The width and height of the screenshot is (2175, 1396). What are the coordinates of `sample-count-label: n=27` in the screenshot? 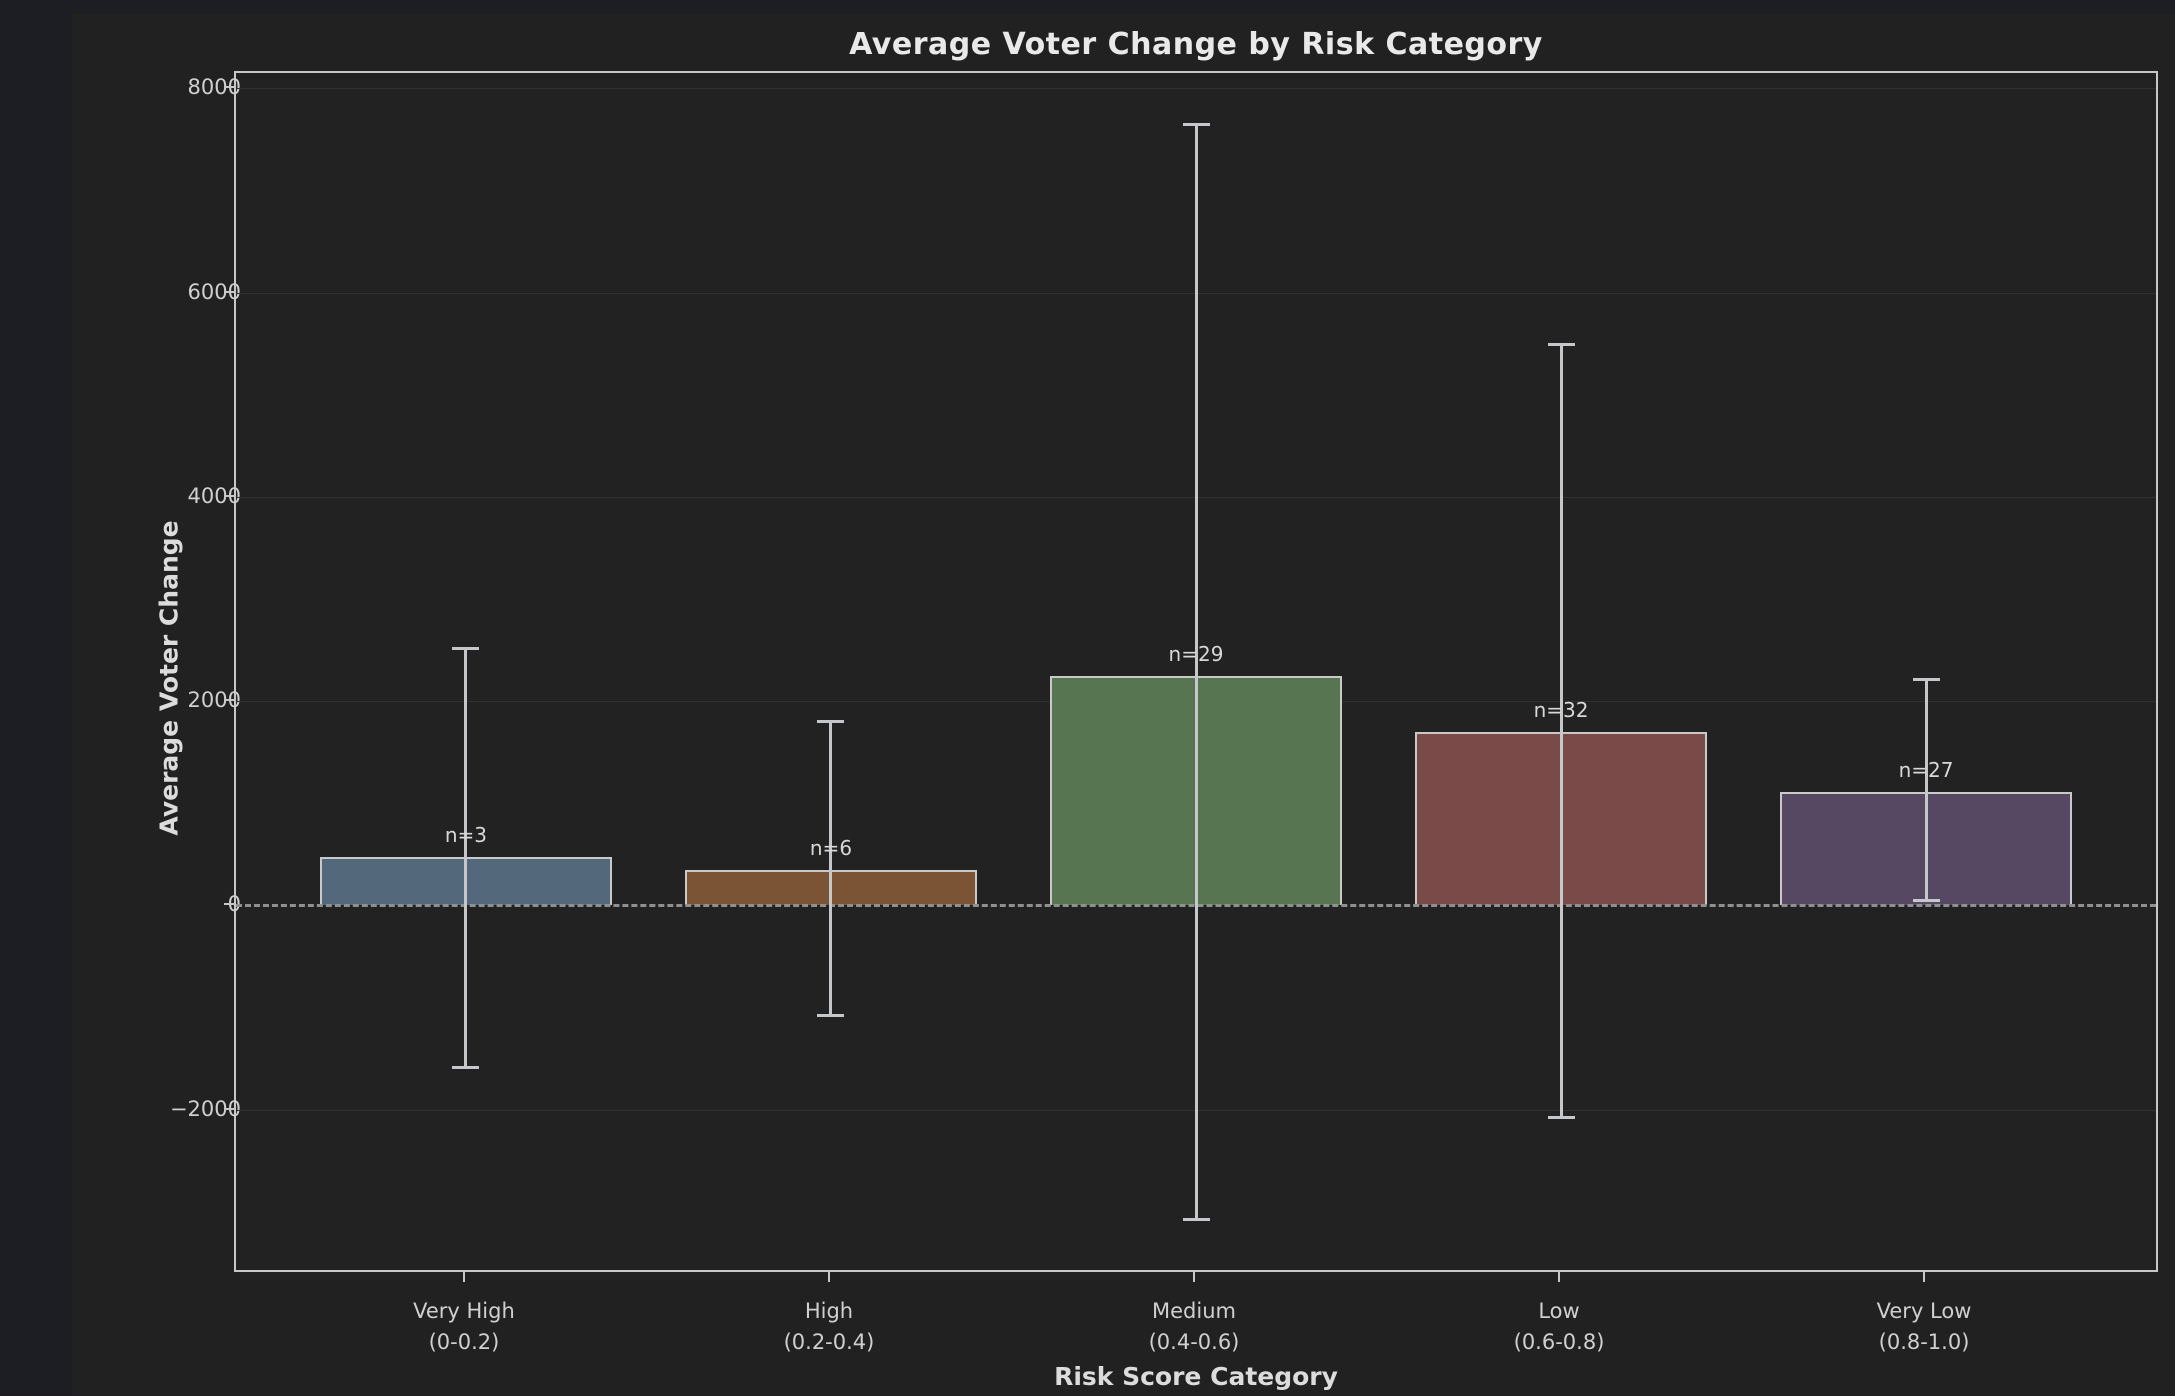 It's located at (1926, 770).